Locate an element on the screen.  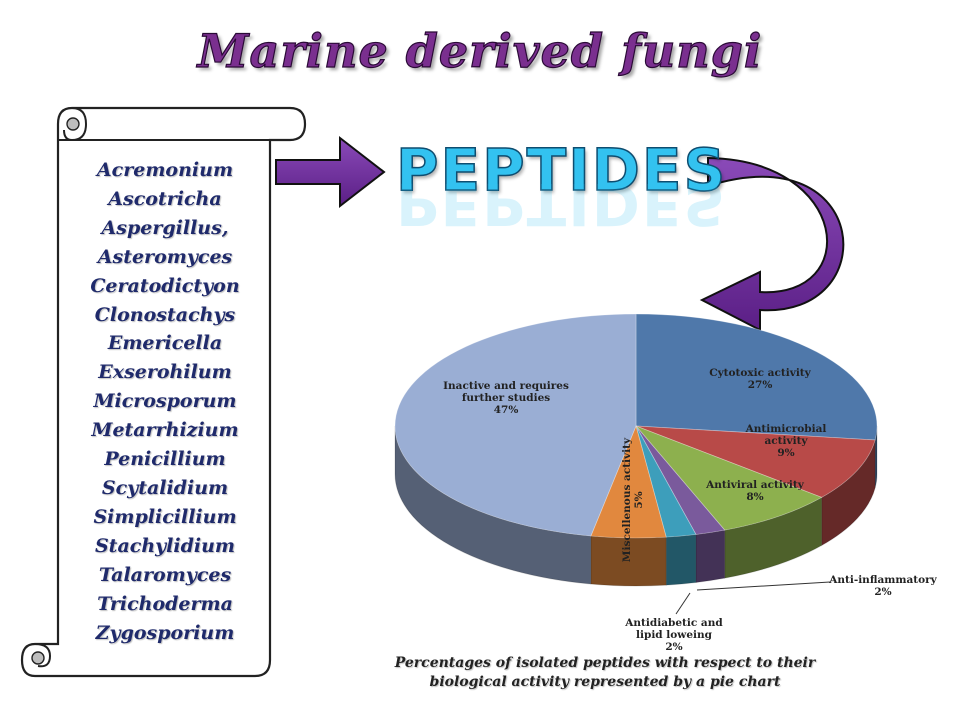
genus-item: Simplicillium is located at coordinates (165, 516).